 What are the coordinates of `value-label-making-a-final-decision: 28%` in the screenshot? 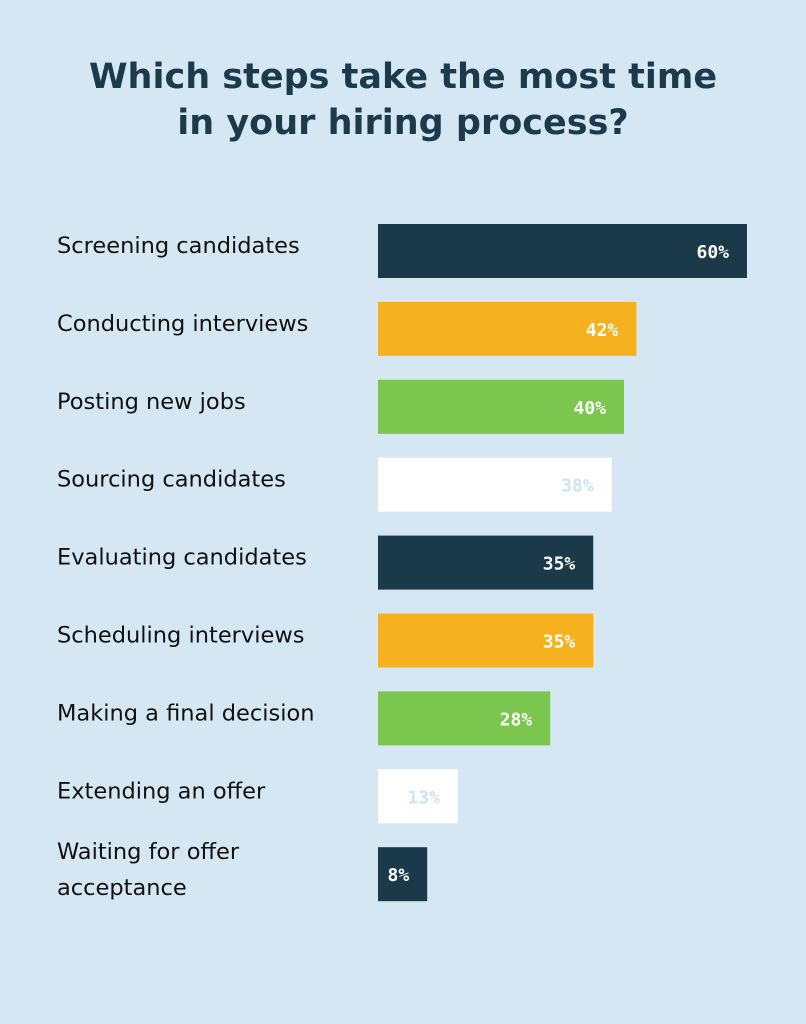 It's located at (516, 719).